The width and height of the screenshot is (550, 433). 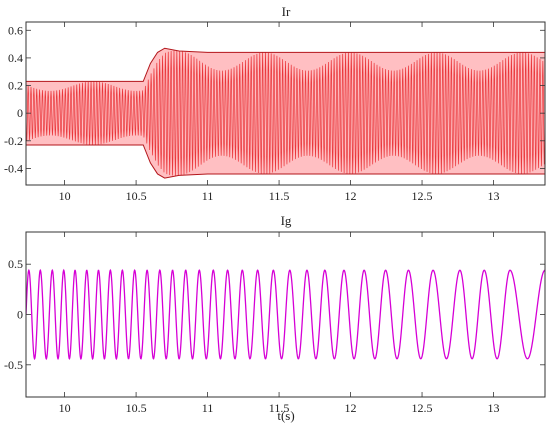 What do you see at coordinates (286, 11) in the screenshot?
I see `ir-chart-title: Ir` at bounding box center [286, 11].